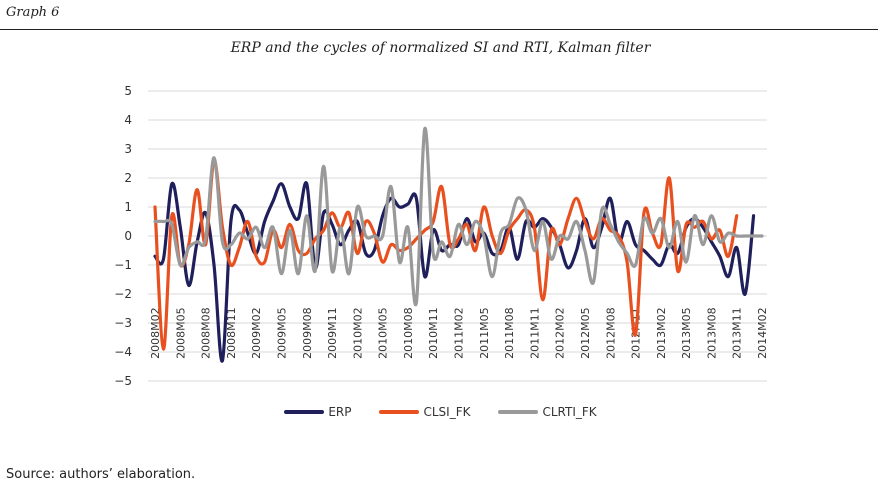 Image resolution: width=881 pixels, height=491 pixels. What do you see at coordinates (534, 332) in the screenshot?
I see `x-tick-label: 2011M11` at bounding box center [534, 332].